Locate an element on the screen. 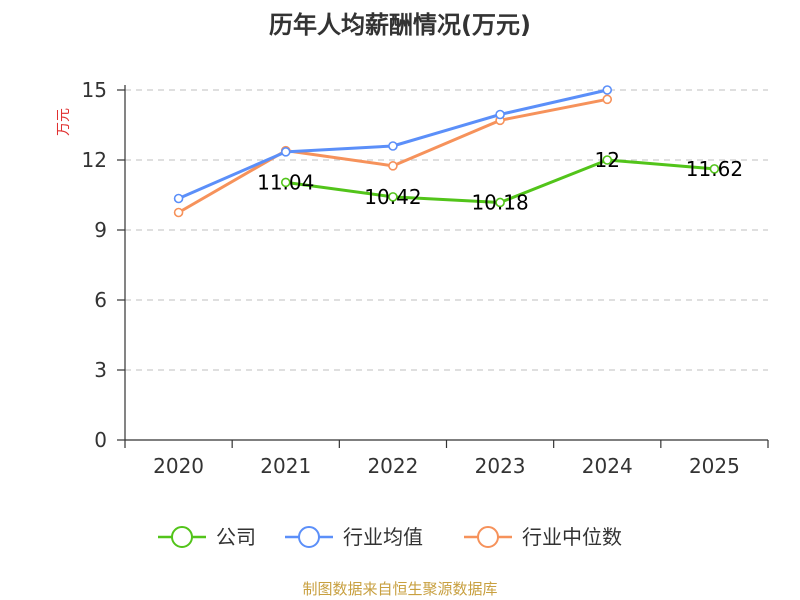  x-tick-label-2022: 2022 is located at coordinates (392, 466).